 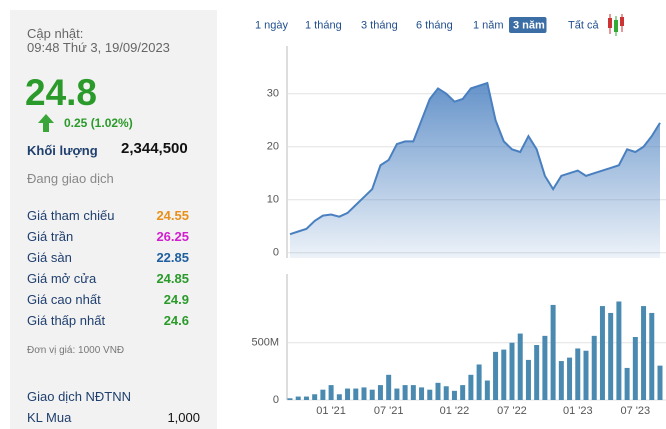 I want to click on candle-icon, so click(x=616, y=25).